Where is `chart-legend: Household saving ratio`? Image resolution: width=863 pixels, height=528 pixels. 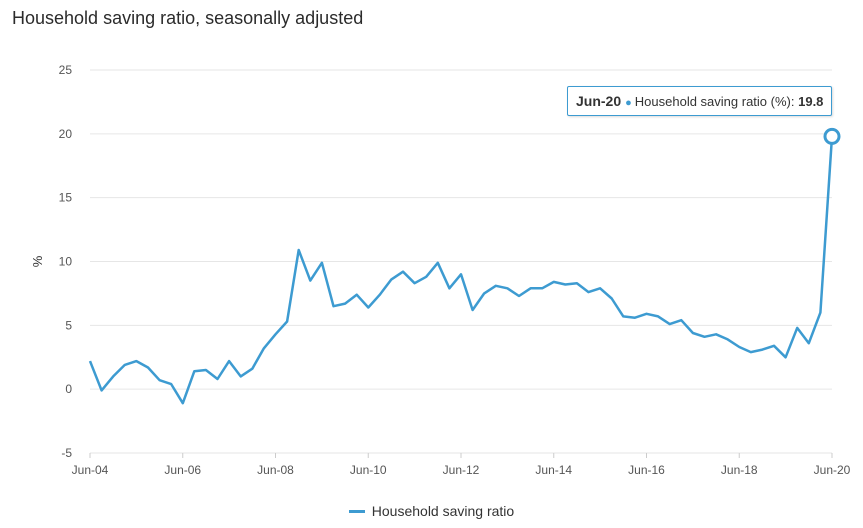
chart-legend: Household saving ratio is located at coordinates (431, 511).